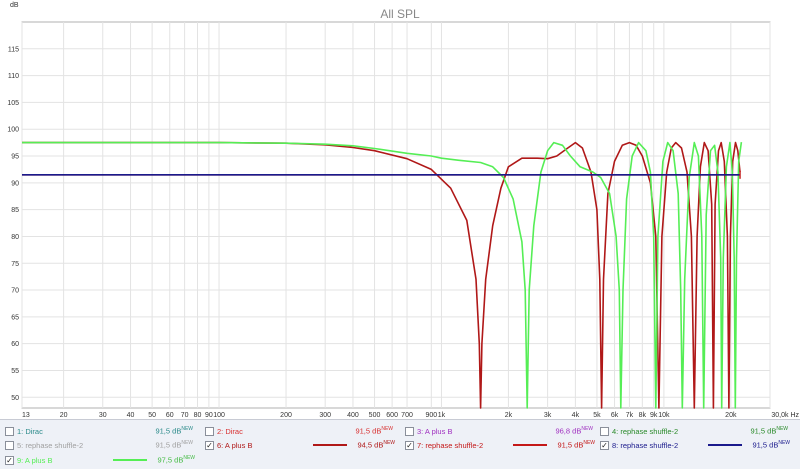 The image size is (800, 469). What do you see at coordinates (400, 14) in the screenshot?
I see `chart-title: All SPL` at bounding box center [400, 14].